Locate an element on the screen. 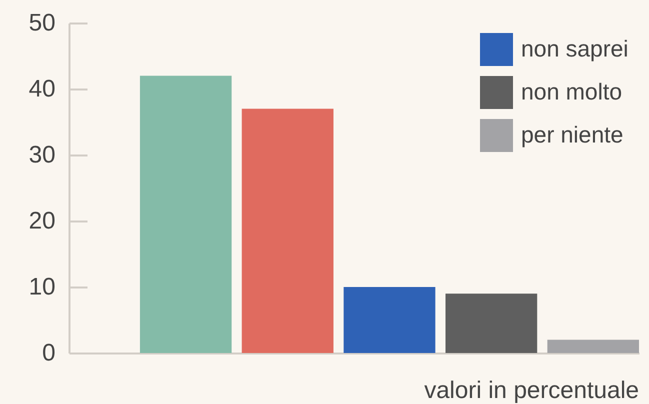 This screenshot has width=649, height=404. y-tick-label: 0 is located at coordinates (49, 353).